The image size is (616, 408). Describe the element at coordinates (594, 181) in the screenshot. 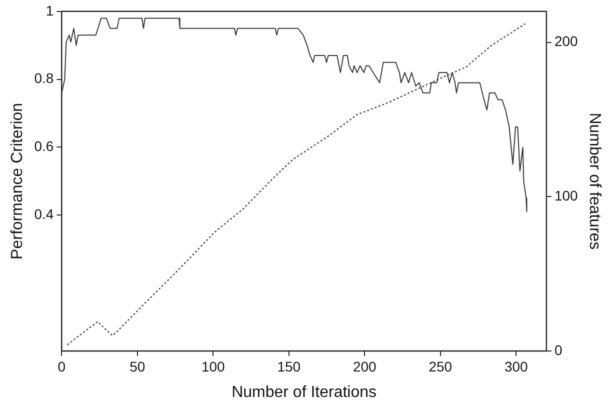

I see `y2-axis-title: Number of features` at that location.